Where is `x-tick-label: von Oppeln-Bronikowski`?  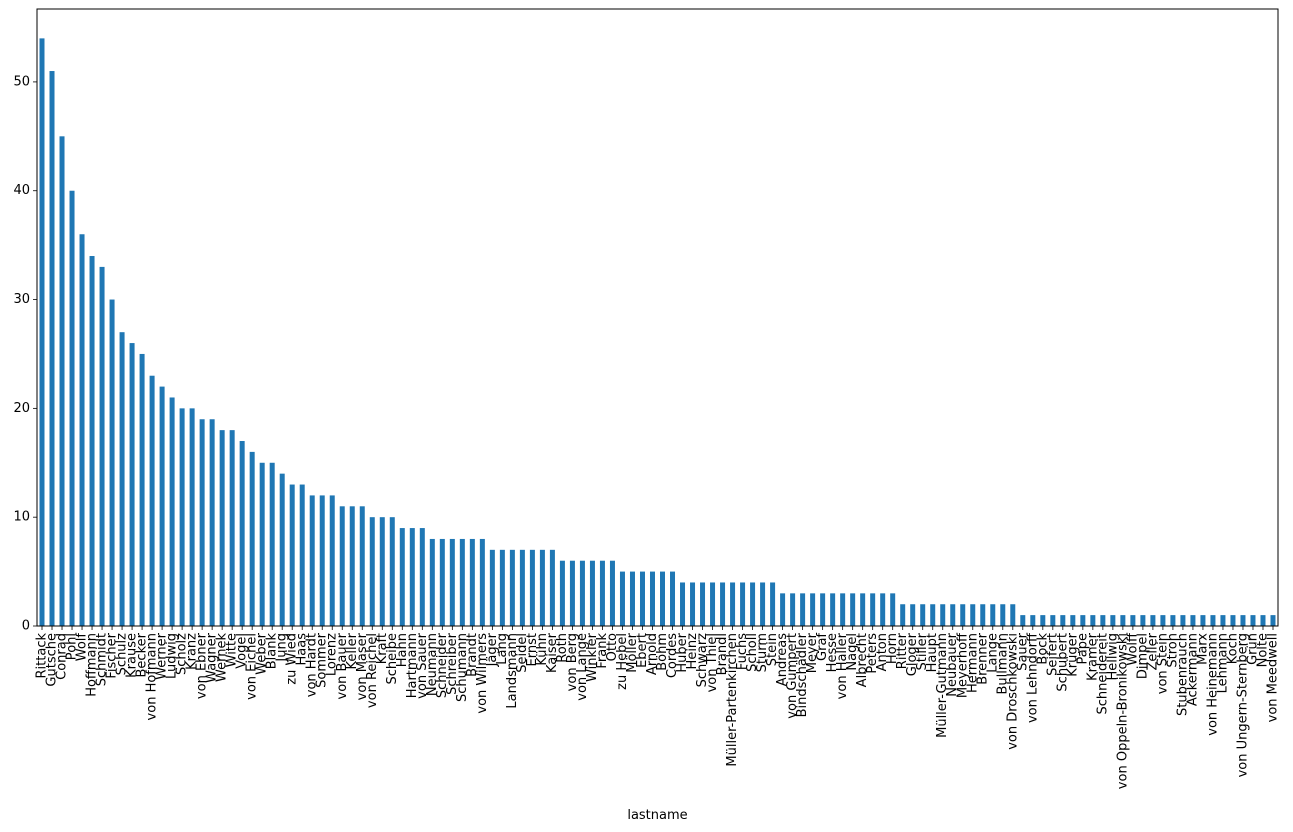
x-tick-label: von Oppeln-Bronikowski is located at coordinates (1122, 711).